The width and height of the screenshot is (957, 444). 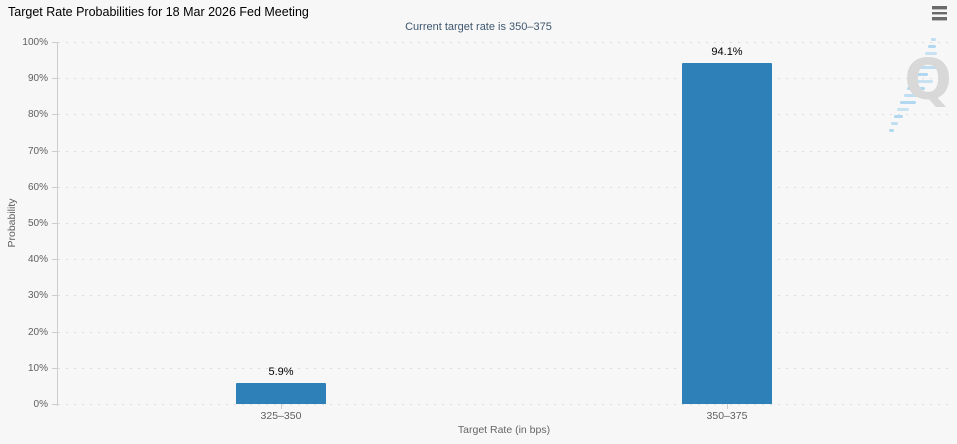 What do you see at coordinates (40, 404) in the screenshot?
I see `y-axis-tick-label: 0%` at bounding box center [40, 404].